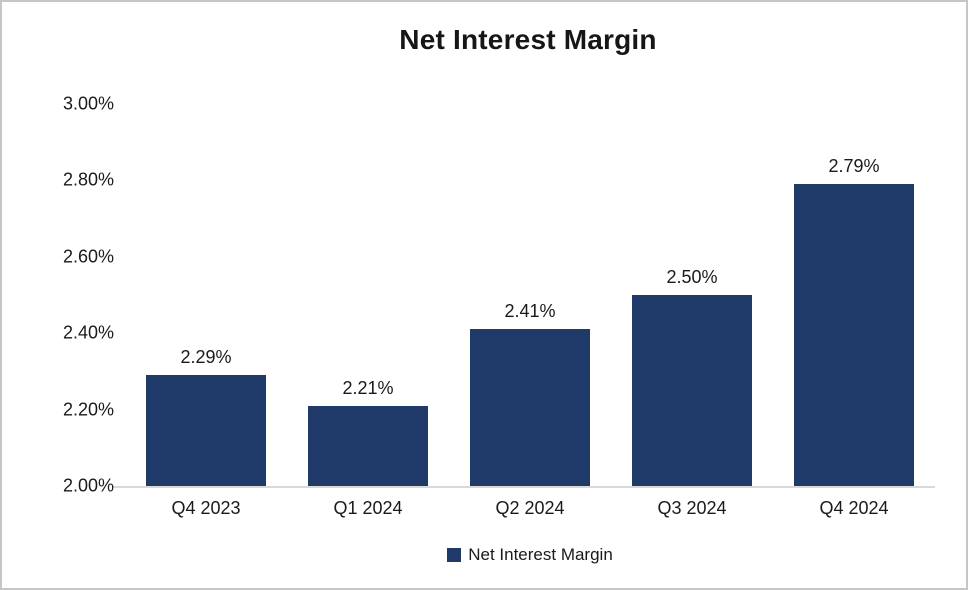 This screenshot has width=968, height=590. What do you see at coordinates (88, 485) in the screenshot?
I see `y-tick-label: 2.00%` at bounding box center [88, 485].